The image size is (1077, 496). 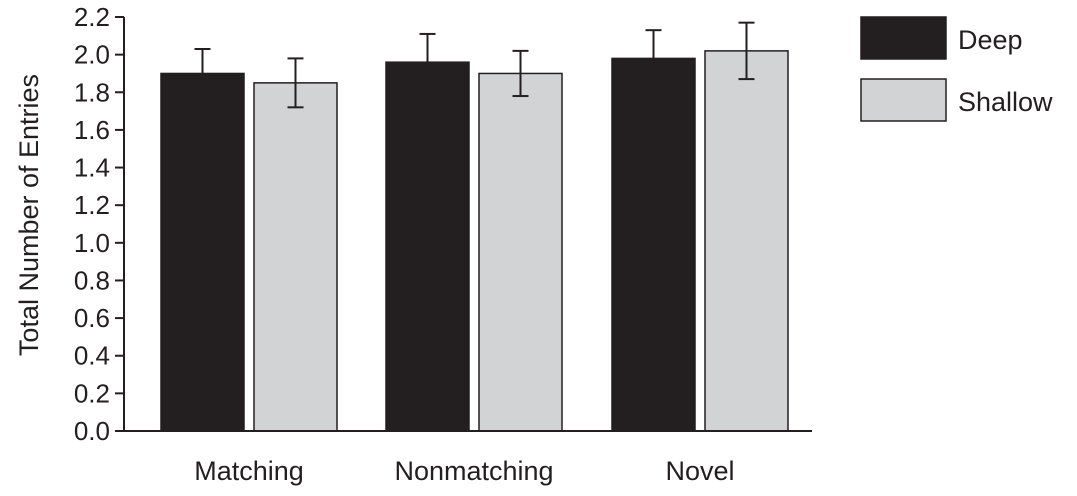 I want to click on error-bar-shallow-matching, so click(x=295, y=83).